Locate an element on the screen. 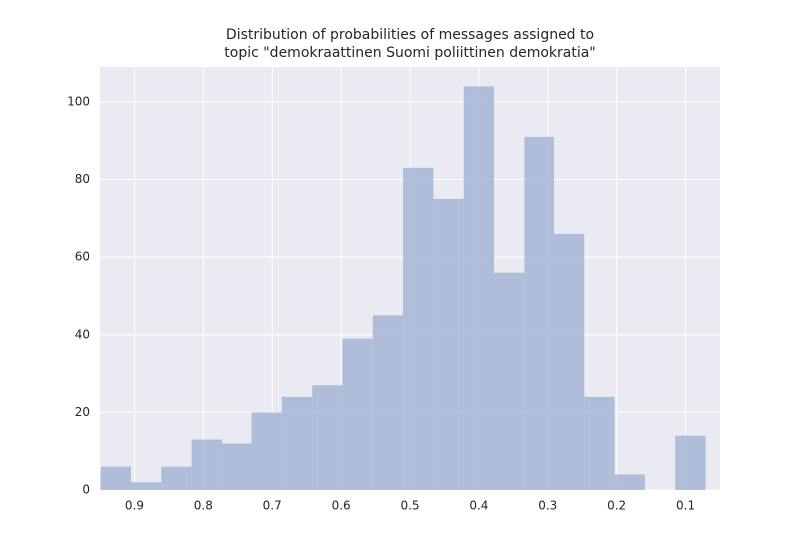 The height and width of the screenshot is (550, 800). x-tick-label: 0.5 is located at coordinates (409, 506).